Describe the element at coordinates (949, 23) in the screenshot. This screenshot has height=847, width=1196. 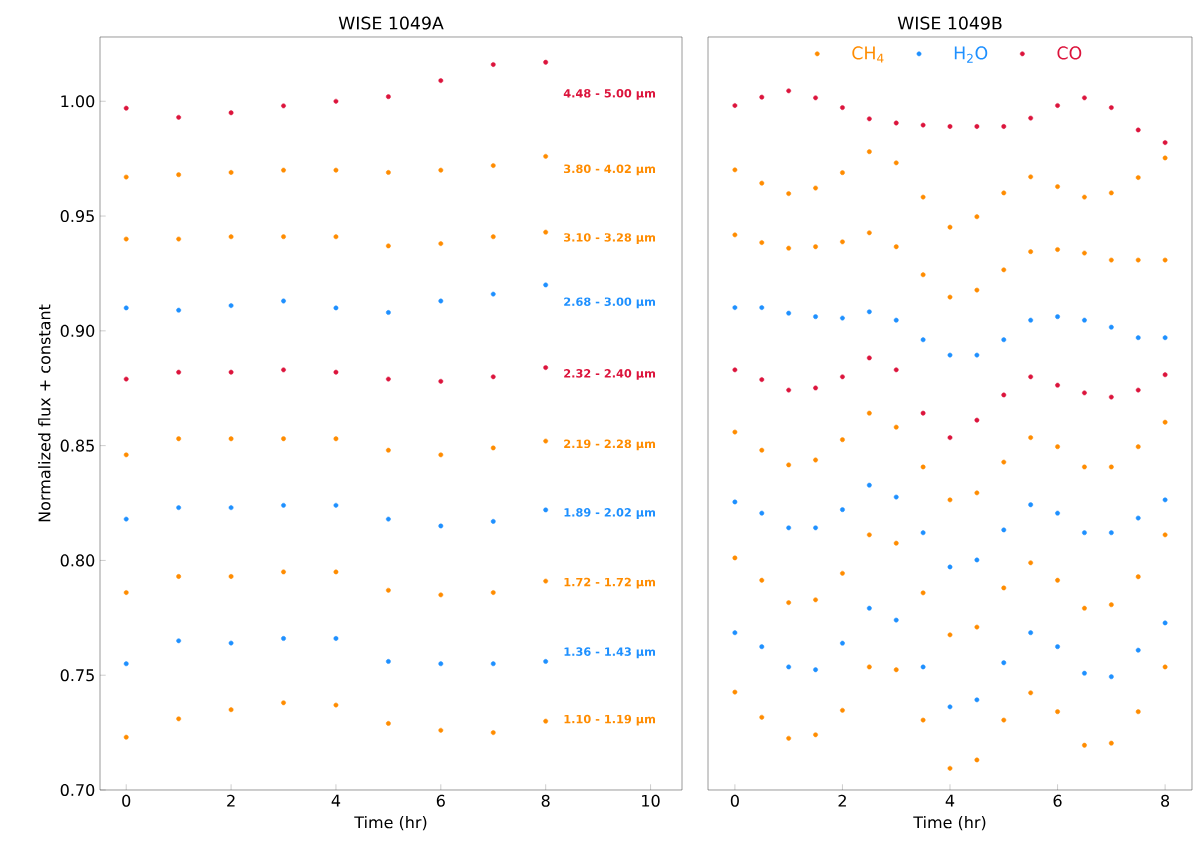
I see `chart-title: WISE 1049B` at that location.